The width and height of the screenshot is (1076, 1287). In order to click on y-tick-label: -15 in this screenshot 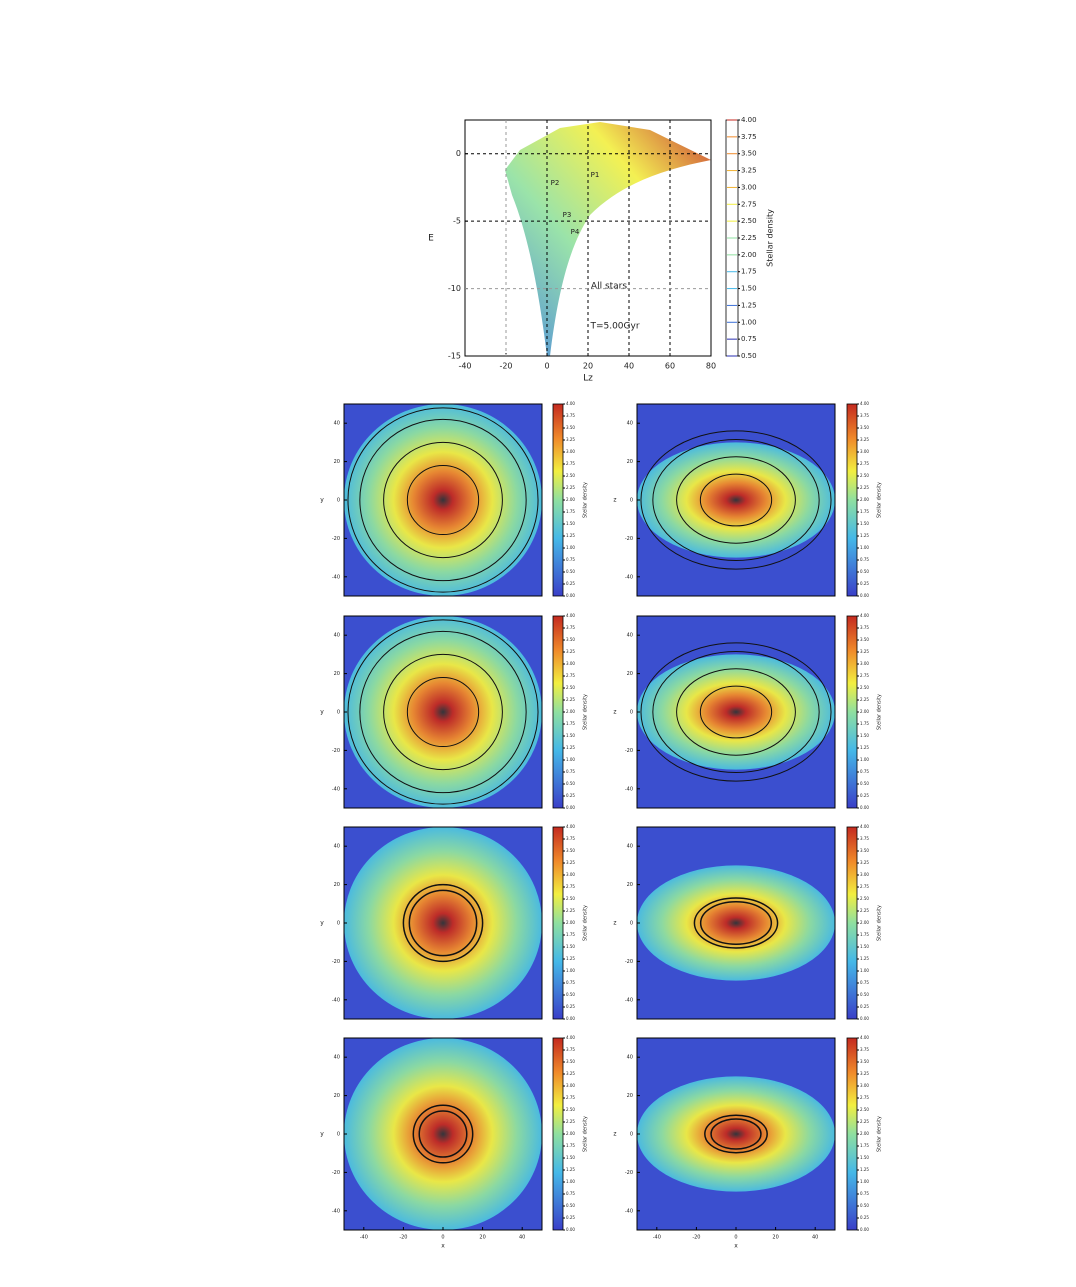, I will do `click(454, 356)`.